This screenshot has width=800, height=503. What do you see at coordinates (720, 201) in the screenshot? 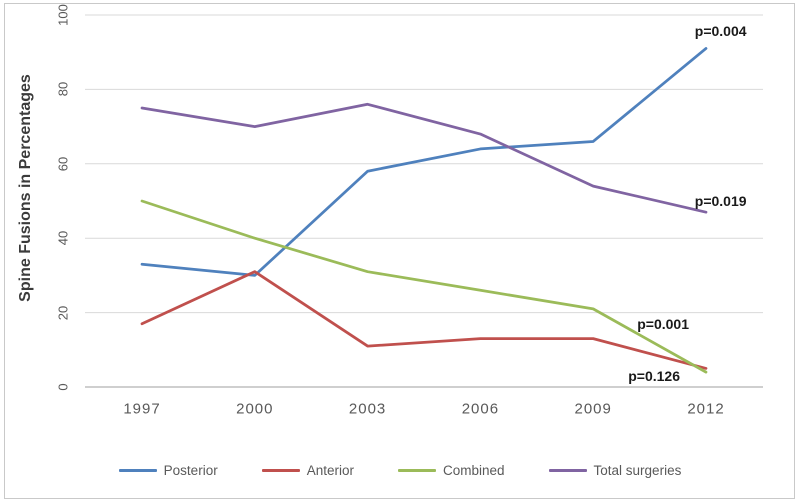
I see `p-value-annotation-total-surgeries: p=0.019` at bounding box center [720, 201].